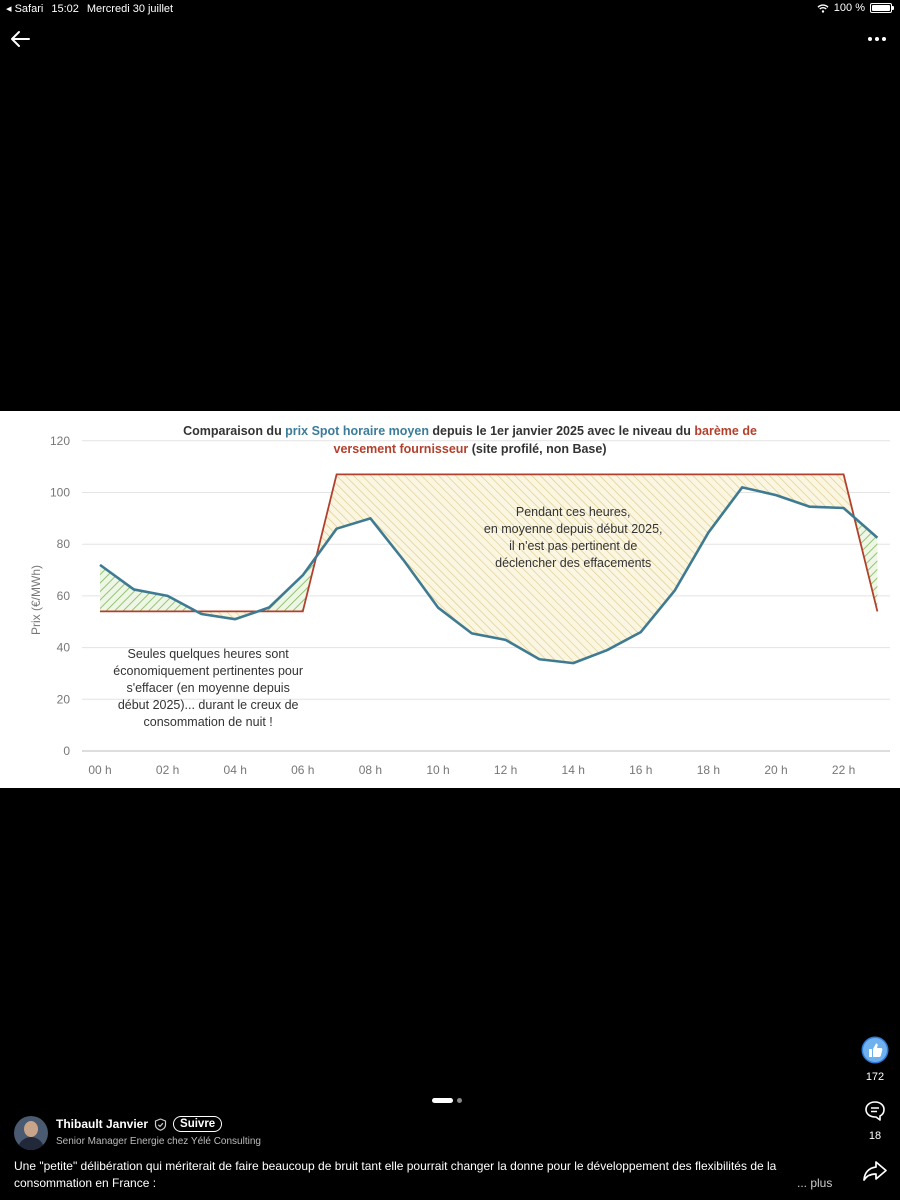 Image resolution: width=900 pixels, height=1200 pixels. I want to click on see-more-link: ... plus, so click(815, 1183).